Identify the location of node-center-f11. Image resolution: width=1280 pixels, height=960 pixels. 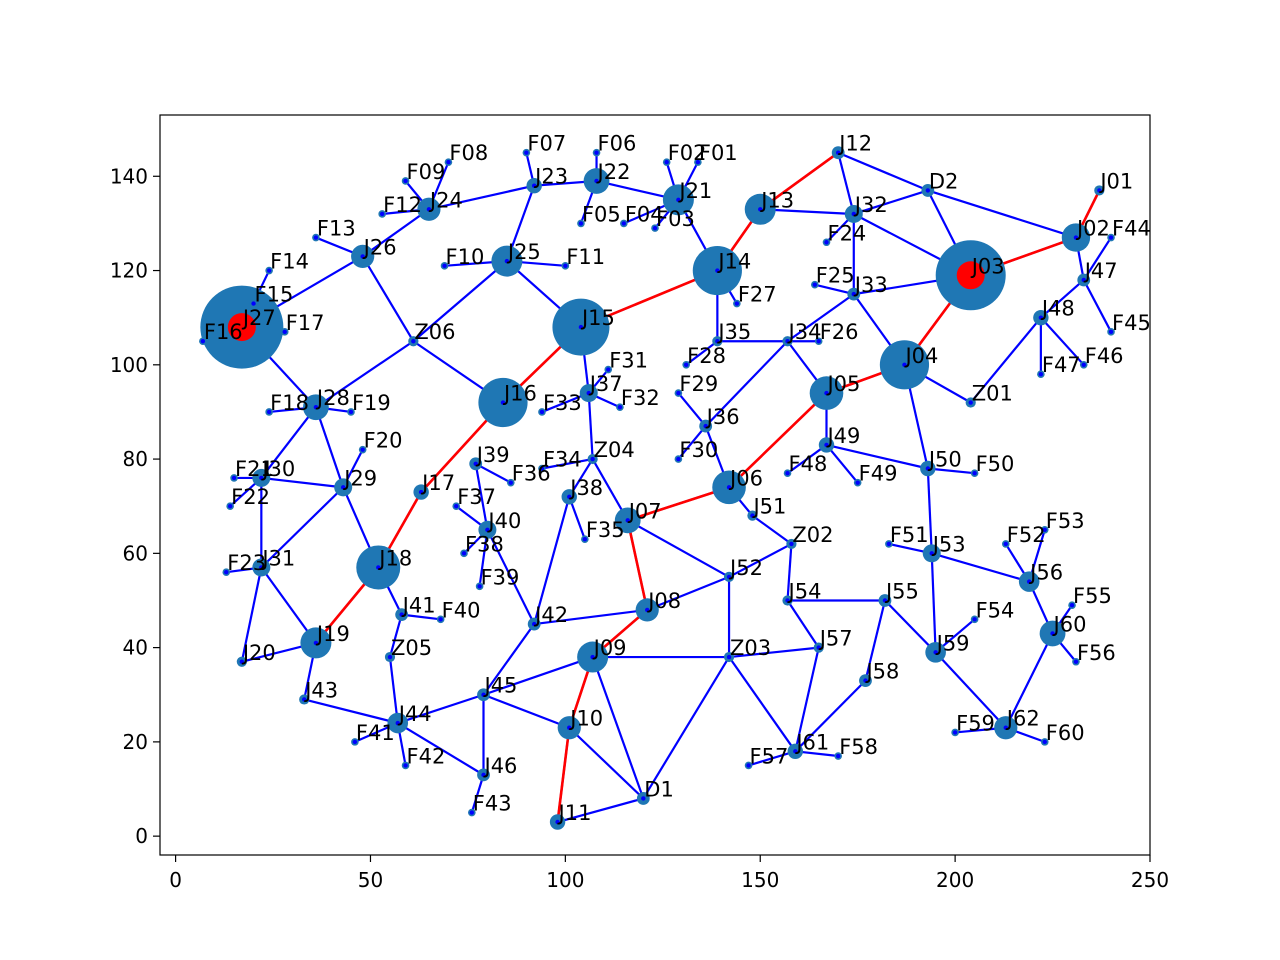
(565, 266).